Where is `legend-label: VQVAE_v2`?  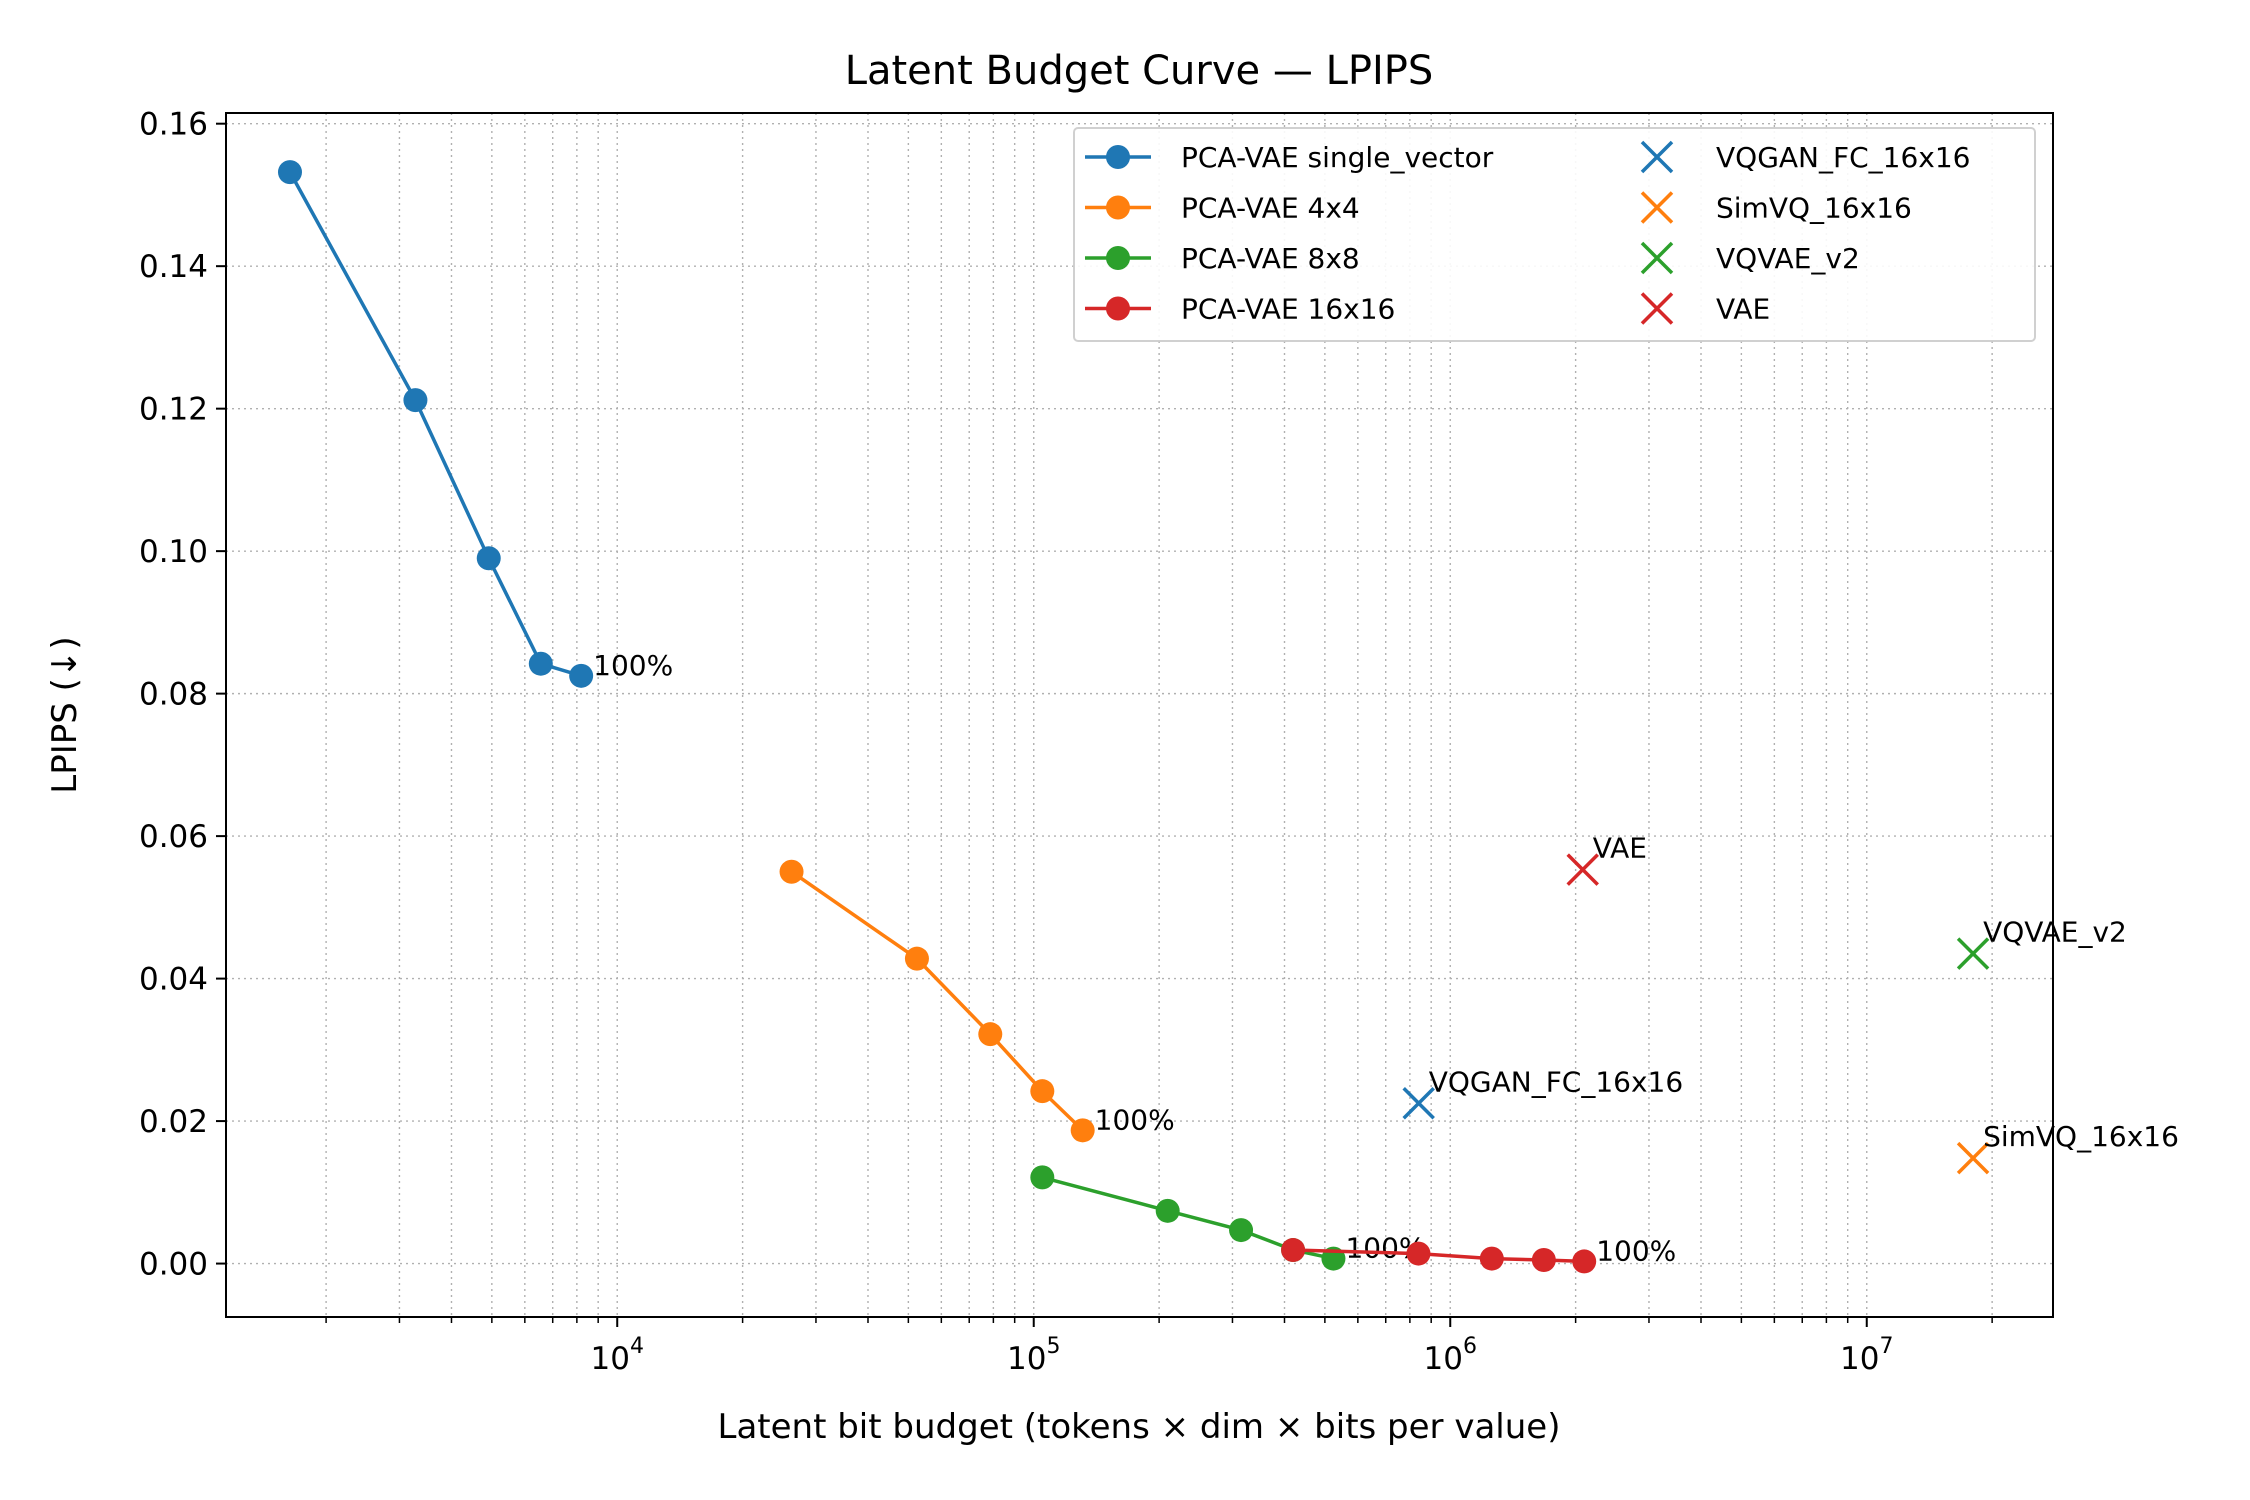 legend-label: VQVAE_v2 is located at coordinates (1788, 258).